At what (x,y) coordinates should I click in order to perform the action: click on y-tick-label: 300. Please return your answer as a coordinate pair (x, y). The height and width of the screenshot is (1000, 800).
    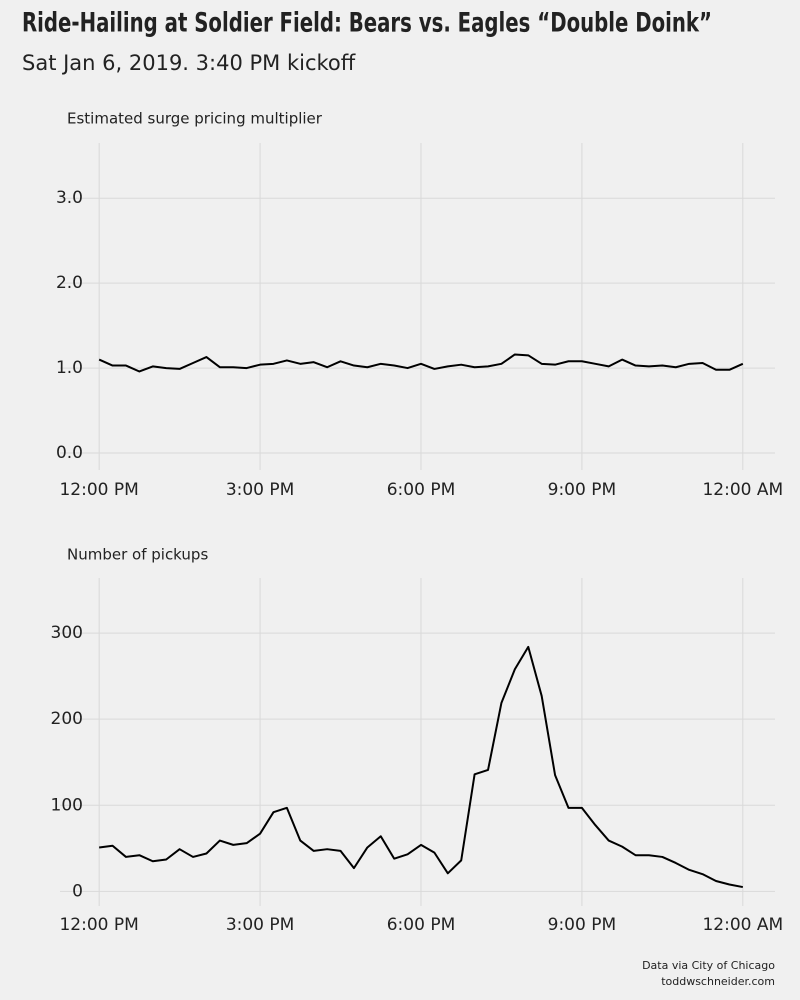
    Looking at the image, I should click on (67, 633).